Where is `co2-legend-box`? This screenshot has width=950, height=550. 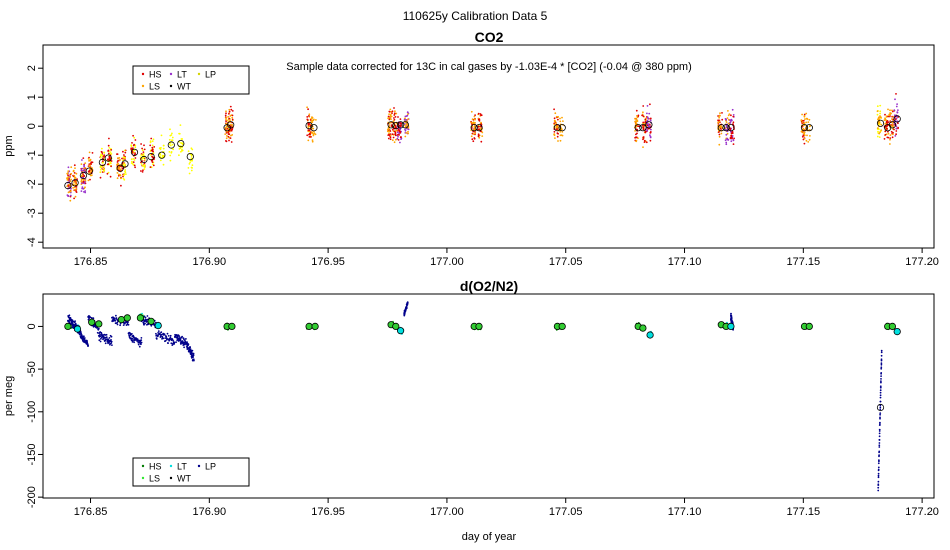 co2-legend-box is located at coordinates (191, 80).